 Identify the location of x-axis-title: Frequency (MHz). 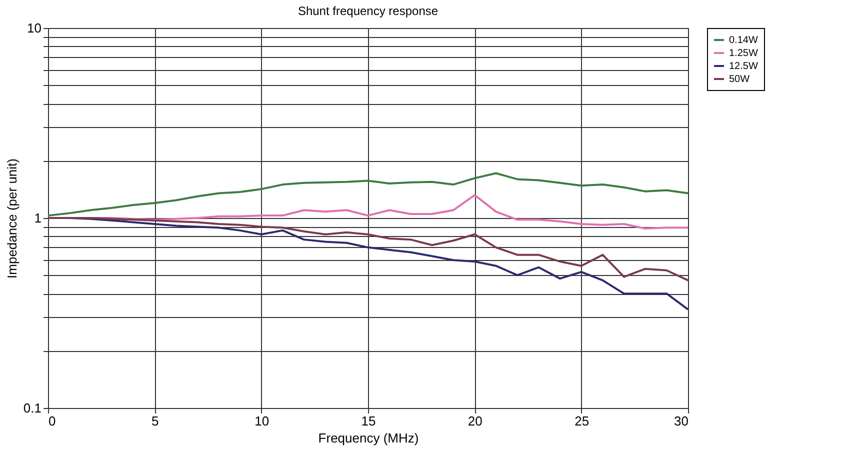
(368, 438).